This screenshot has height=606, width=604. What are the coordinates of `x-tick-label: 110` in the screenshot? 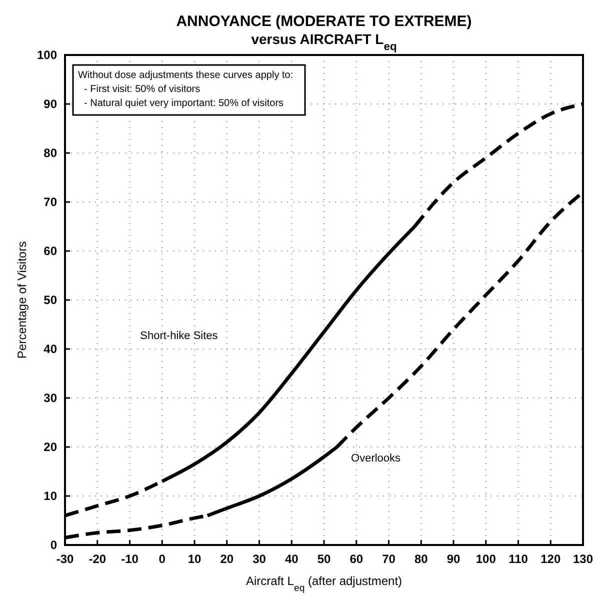 It's located at (518, 559).